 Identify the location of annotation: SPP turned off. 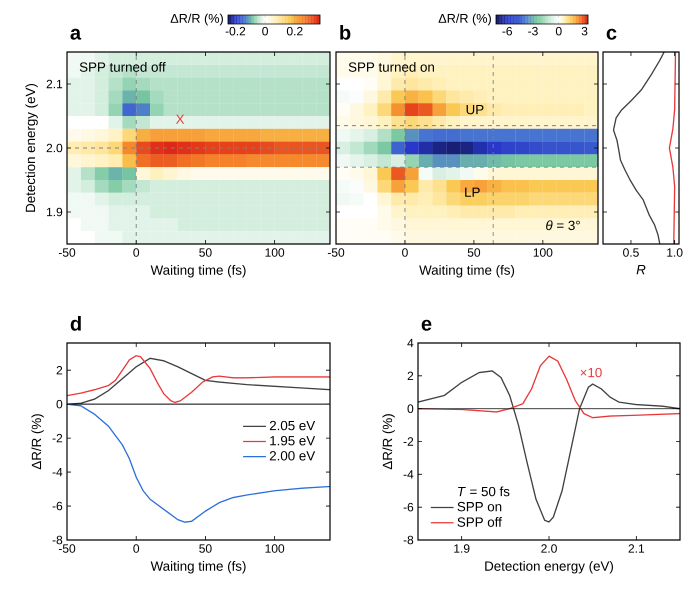
(123, 67).